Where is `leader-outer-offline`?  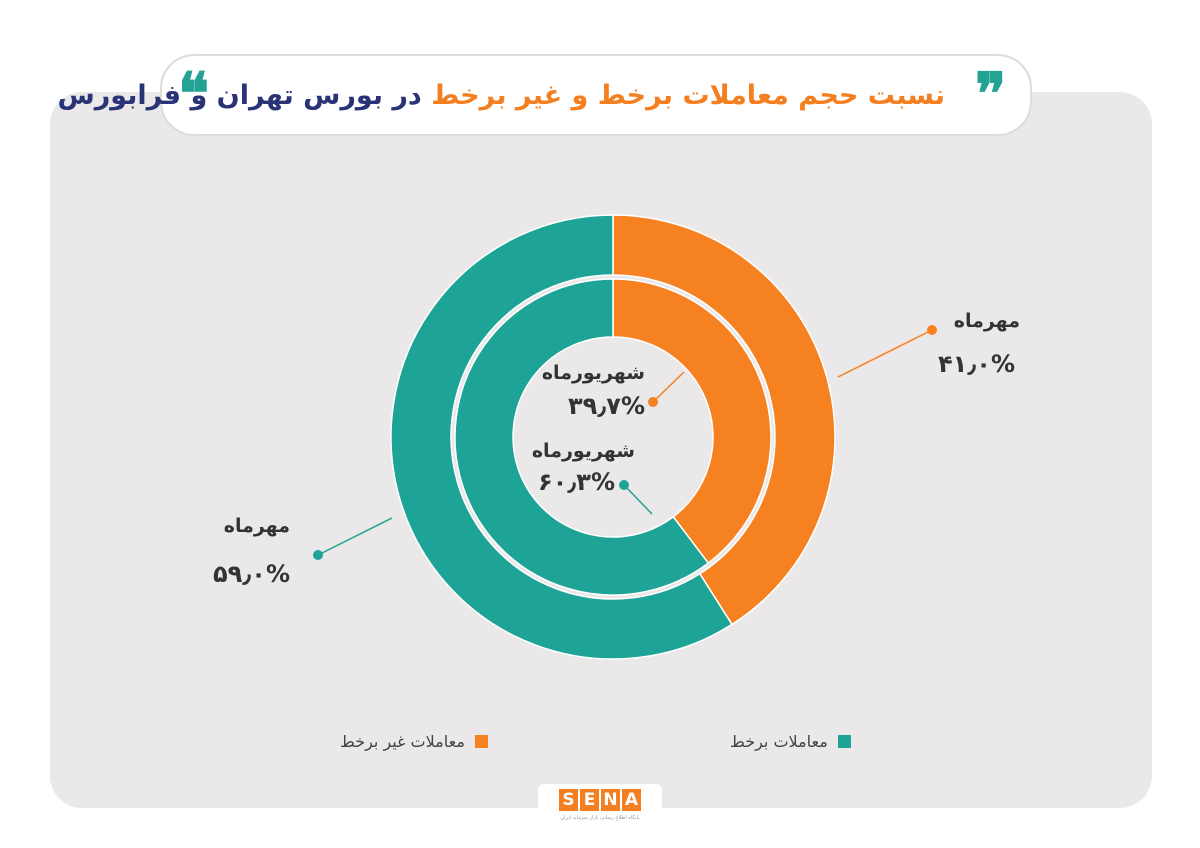 leader-outer-offline is located at coordinates (885, 353).